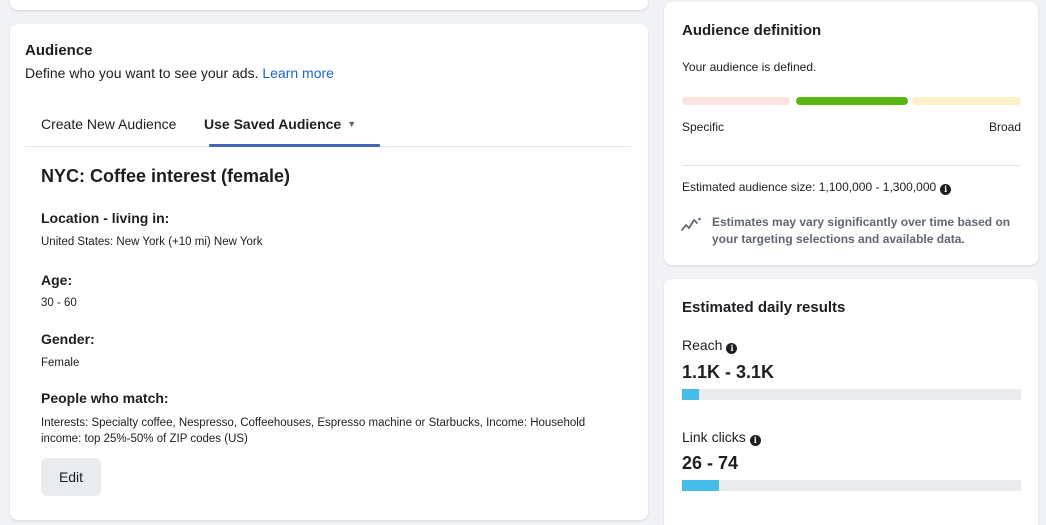 The width and height of the screenshot is (1046, 525). What do you see at coordinates (329, 5) in the screenshot?
I see `previous-section-card` at bounding box center [329, 5].